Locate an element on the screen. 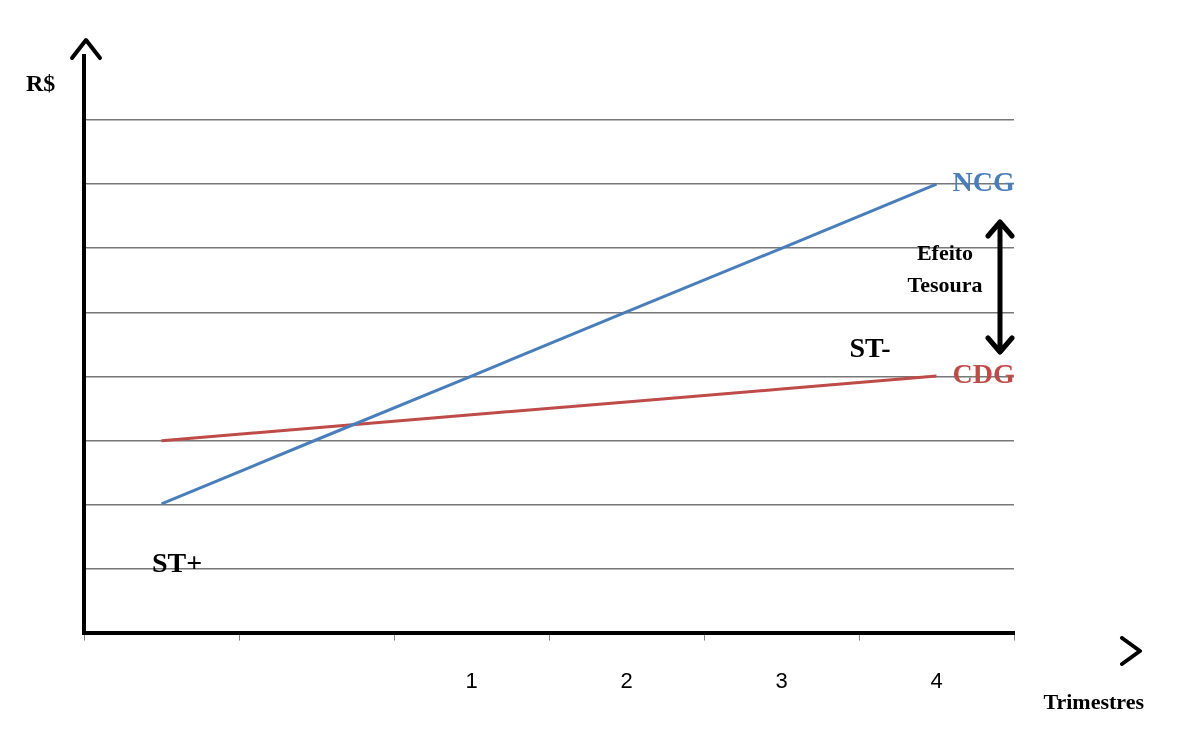 Image resolution: width=1186 pixels, height=733 pixels. x-tick-label: 3 is located at coordinates (781, 680).